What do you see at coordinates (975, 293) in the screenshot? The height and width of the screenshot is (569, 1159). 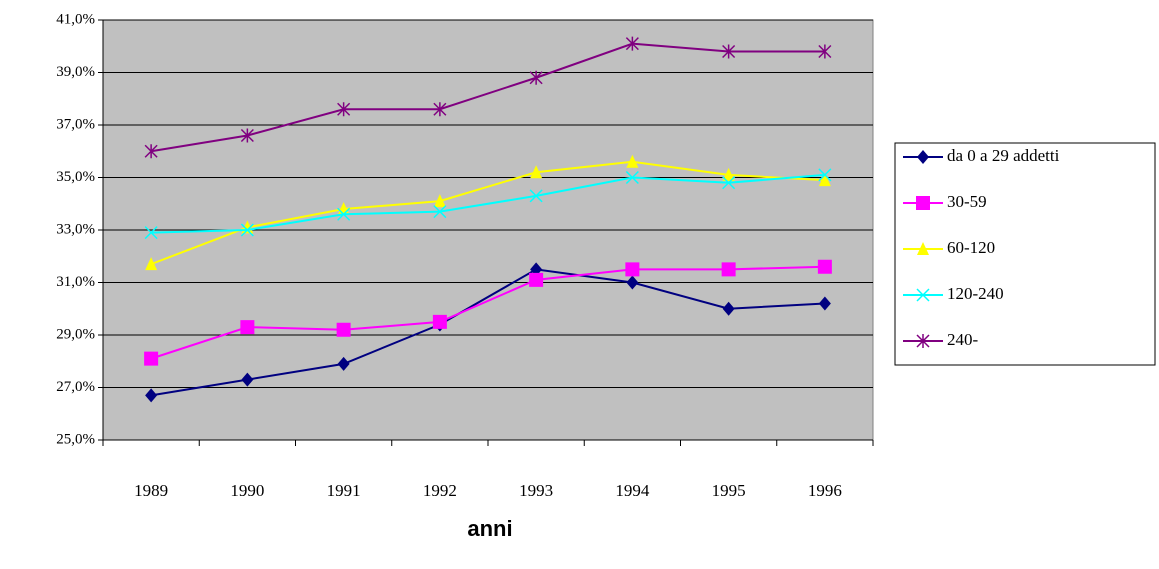 I see `legend-label: 120-240` at bounding box center [975, 293].